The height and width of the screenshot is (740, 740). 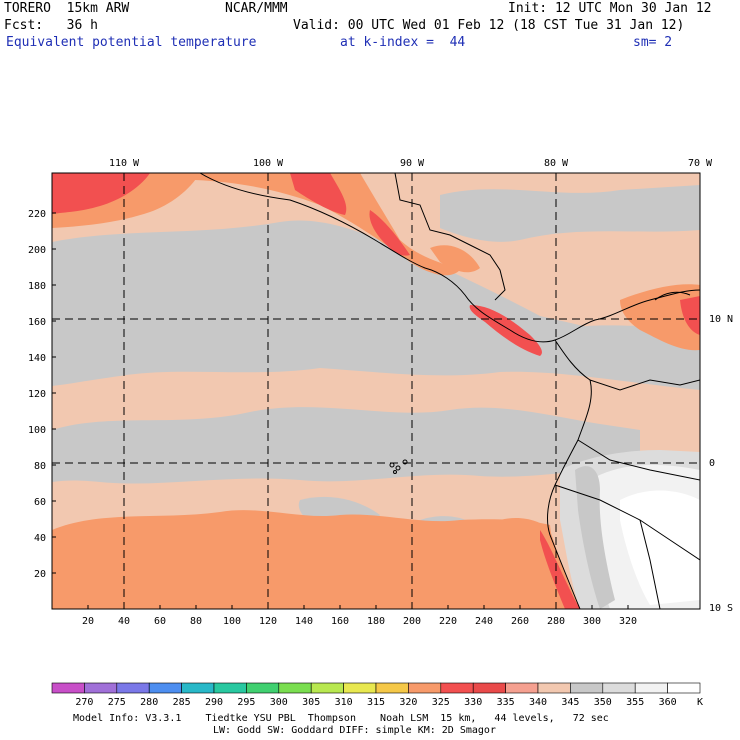 What do you see at coordinates (473, 702) in the screenshot?
I see `colorbar-tick-label: 330` at bounding box center [473, 702].